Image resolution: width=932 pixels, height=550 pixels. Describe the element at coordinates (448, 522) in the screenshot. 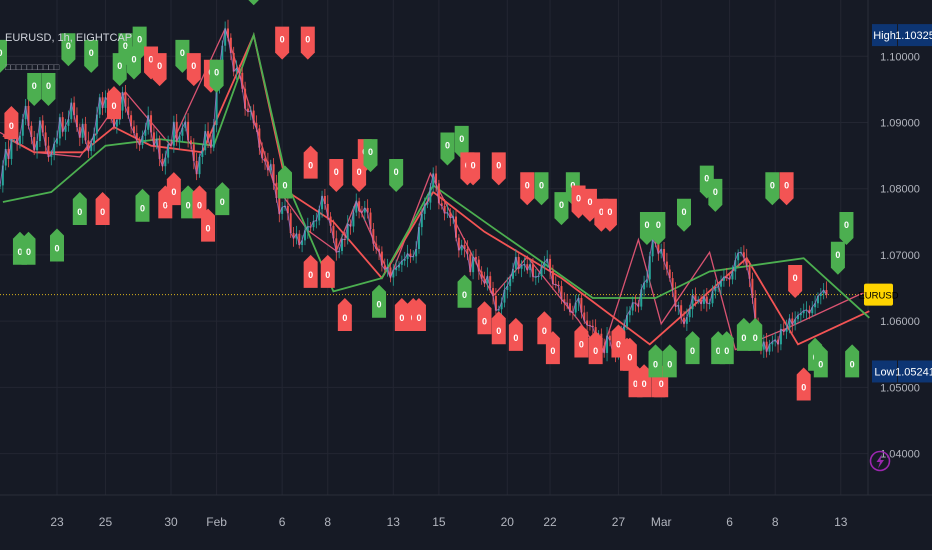

I see `x-axis: 23 25 30 Feb 6 8 13 15 20 22 27 Mar 6 8 13` at that location.